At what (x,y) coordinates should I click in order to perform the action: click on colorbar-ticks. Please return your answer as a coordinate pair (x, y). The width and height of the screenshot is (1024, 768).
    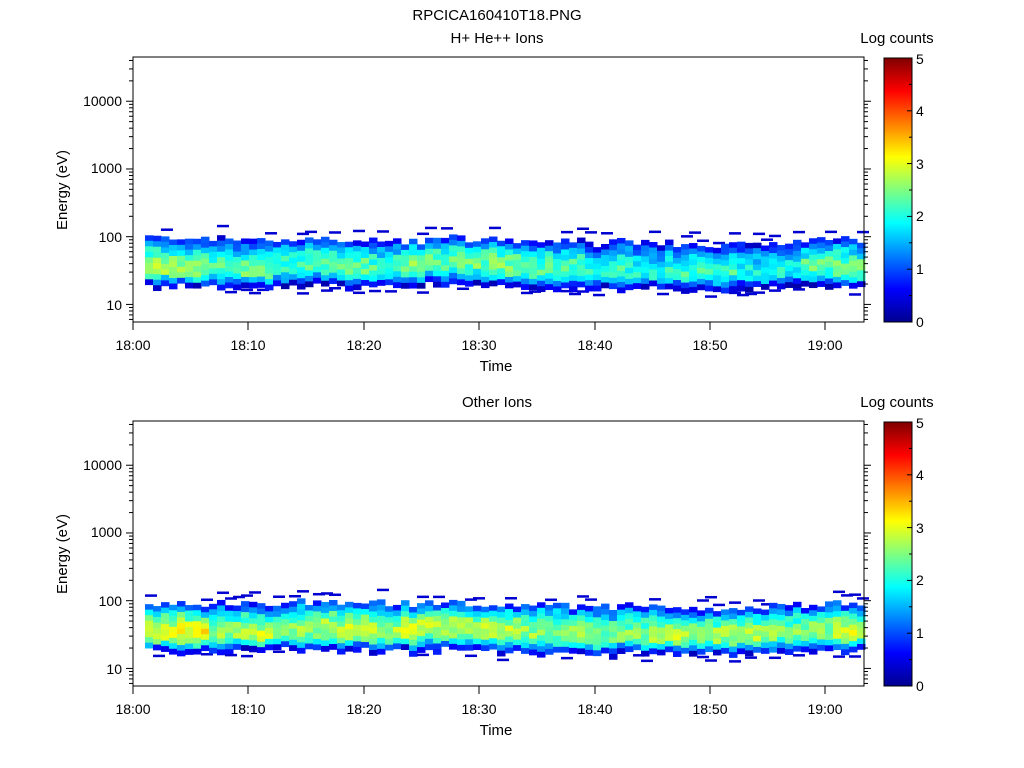
    Looking at the image, I should click on (909, 190).